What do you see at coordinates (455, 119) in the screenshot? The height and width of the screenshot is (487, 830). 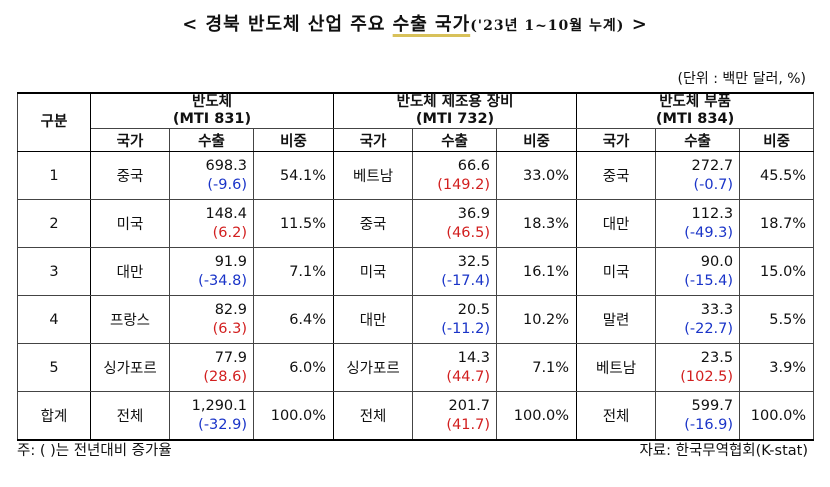 I see `section-code: (MTI 732)` at bounding box center [455, 119].